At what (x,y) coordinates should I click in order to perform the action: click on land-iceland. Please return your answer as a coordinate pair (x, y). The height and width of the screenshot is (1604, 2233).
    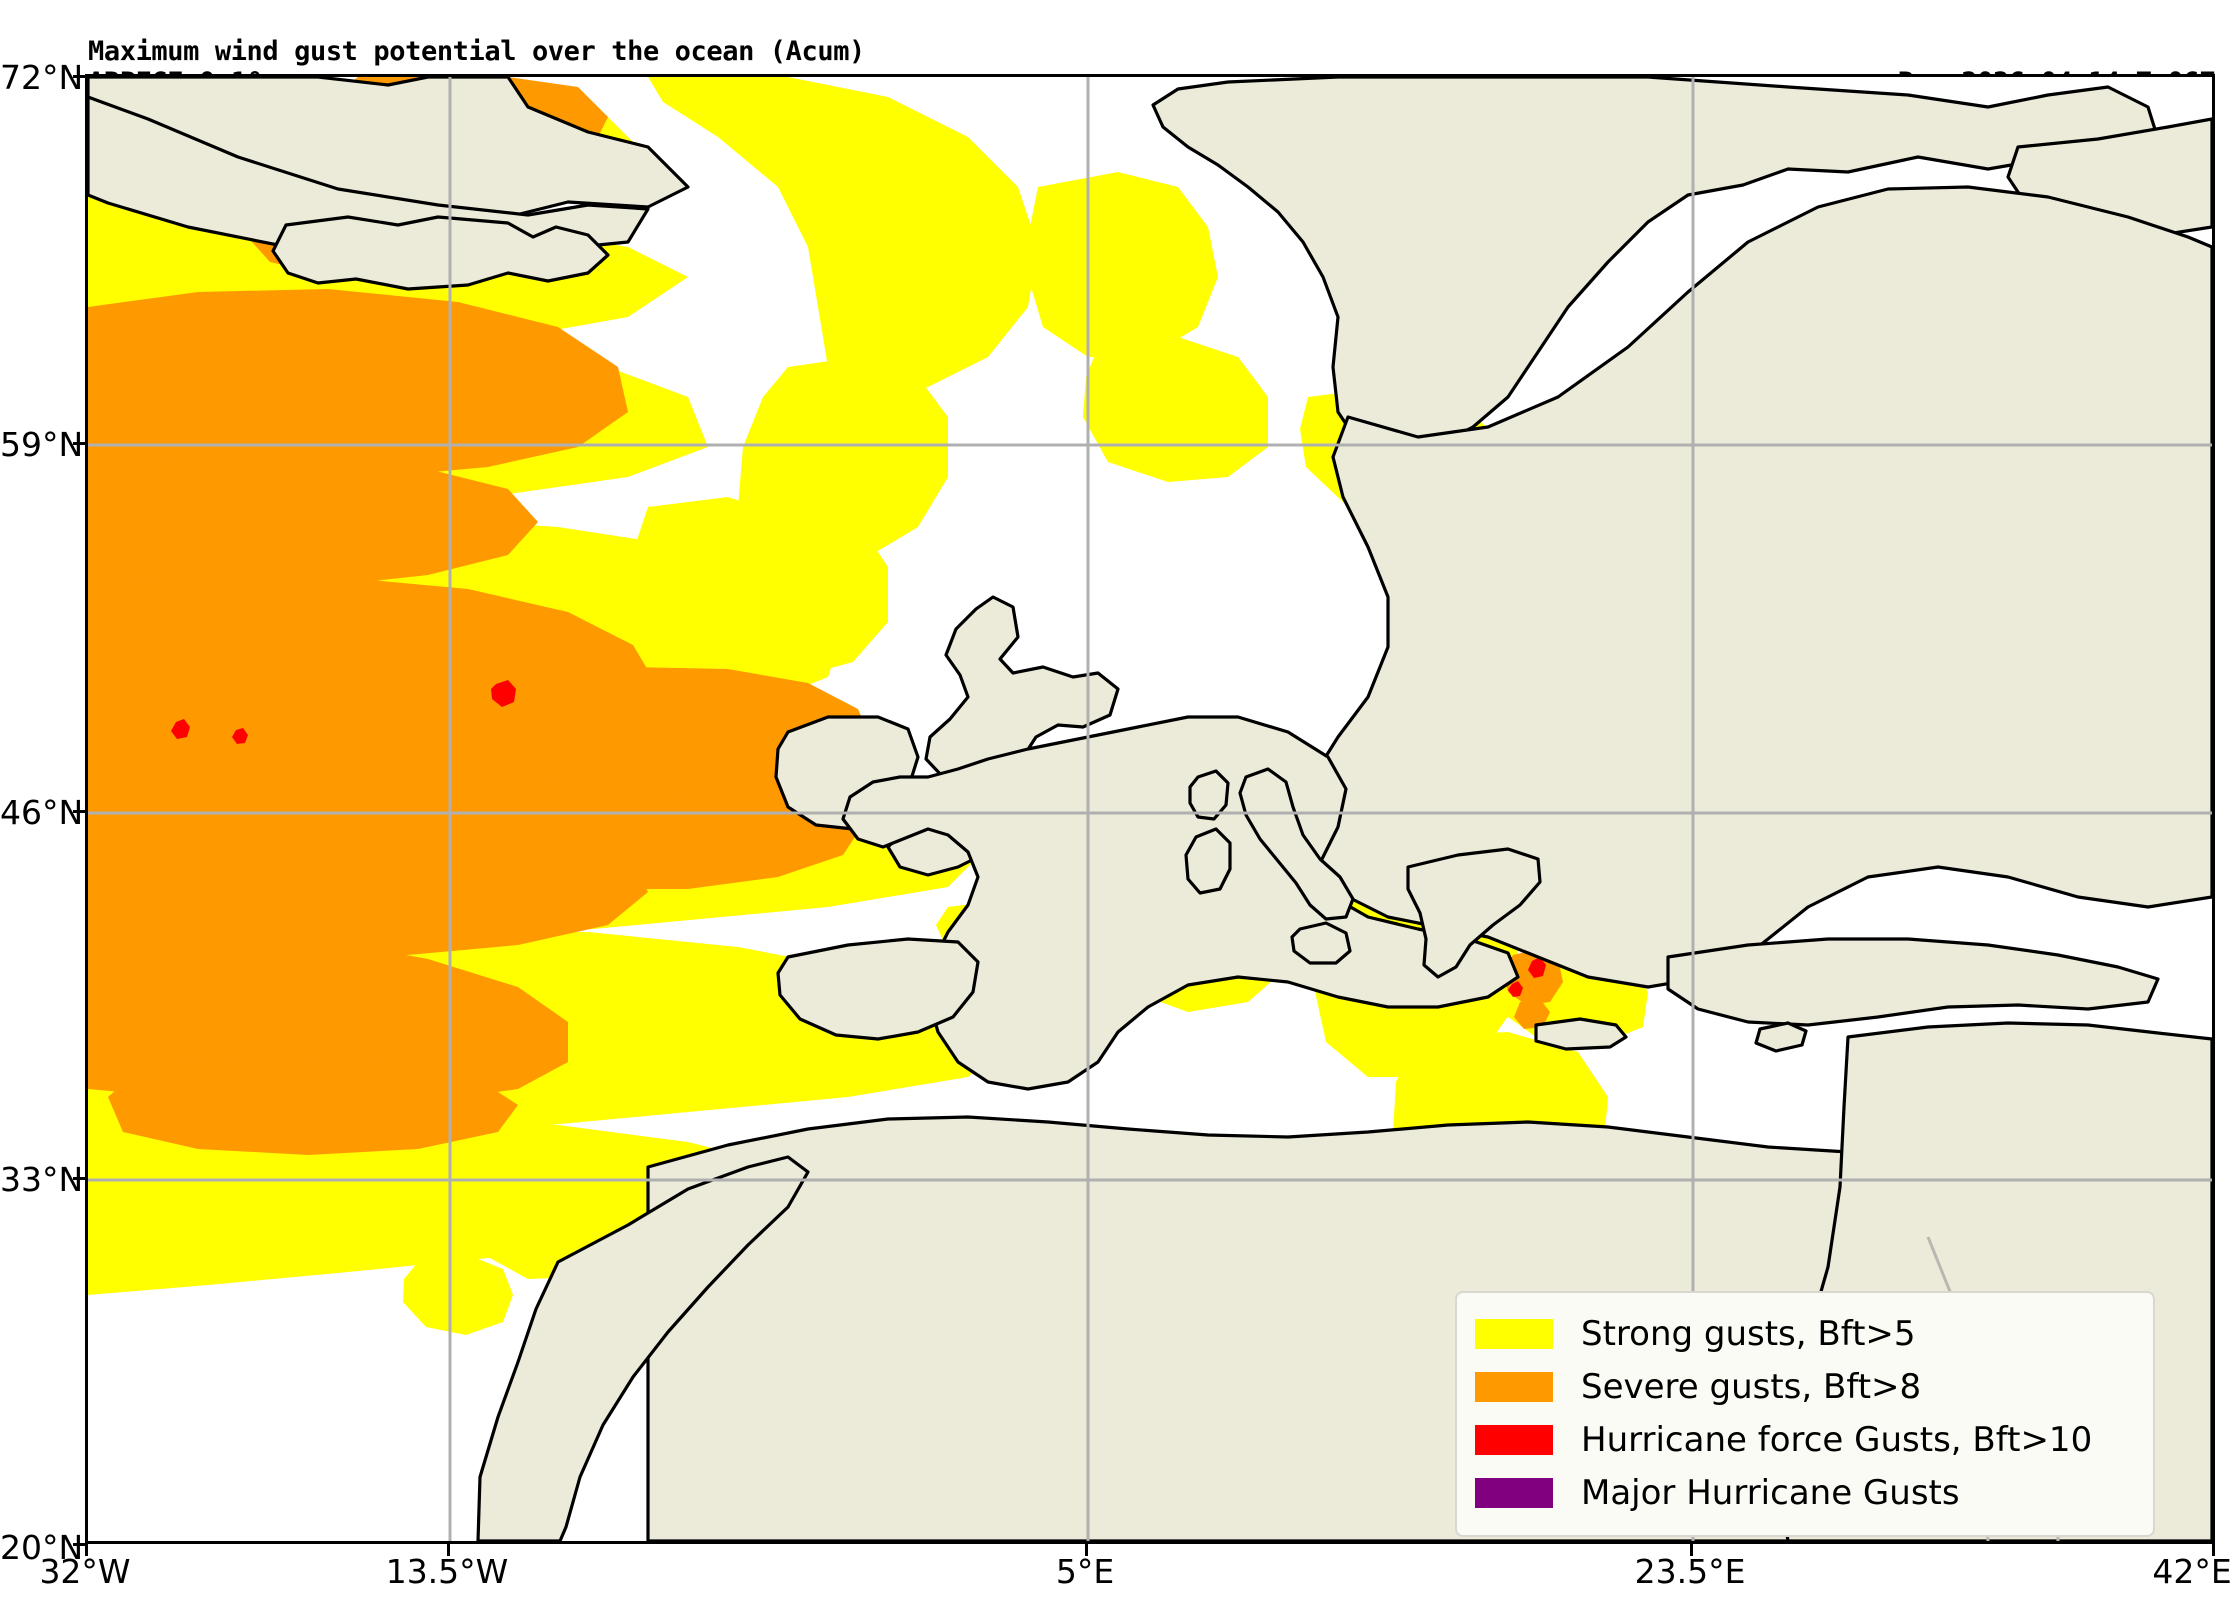
    Looking at the image, I should click on (440, 253).